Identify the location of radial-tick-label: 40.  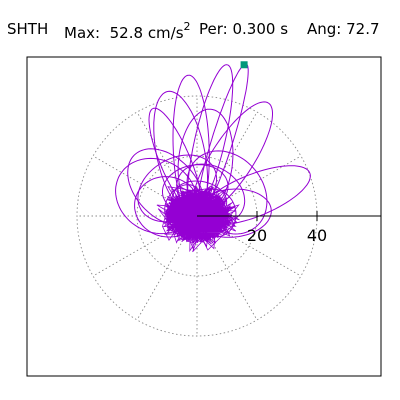
(317, 235).